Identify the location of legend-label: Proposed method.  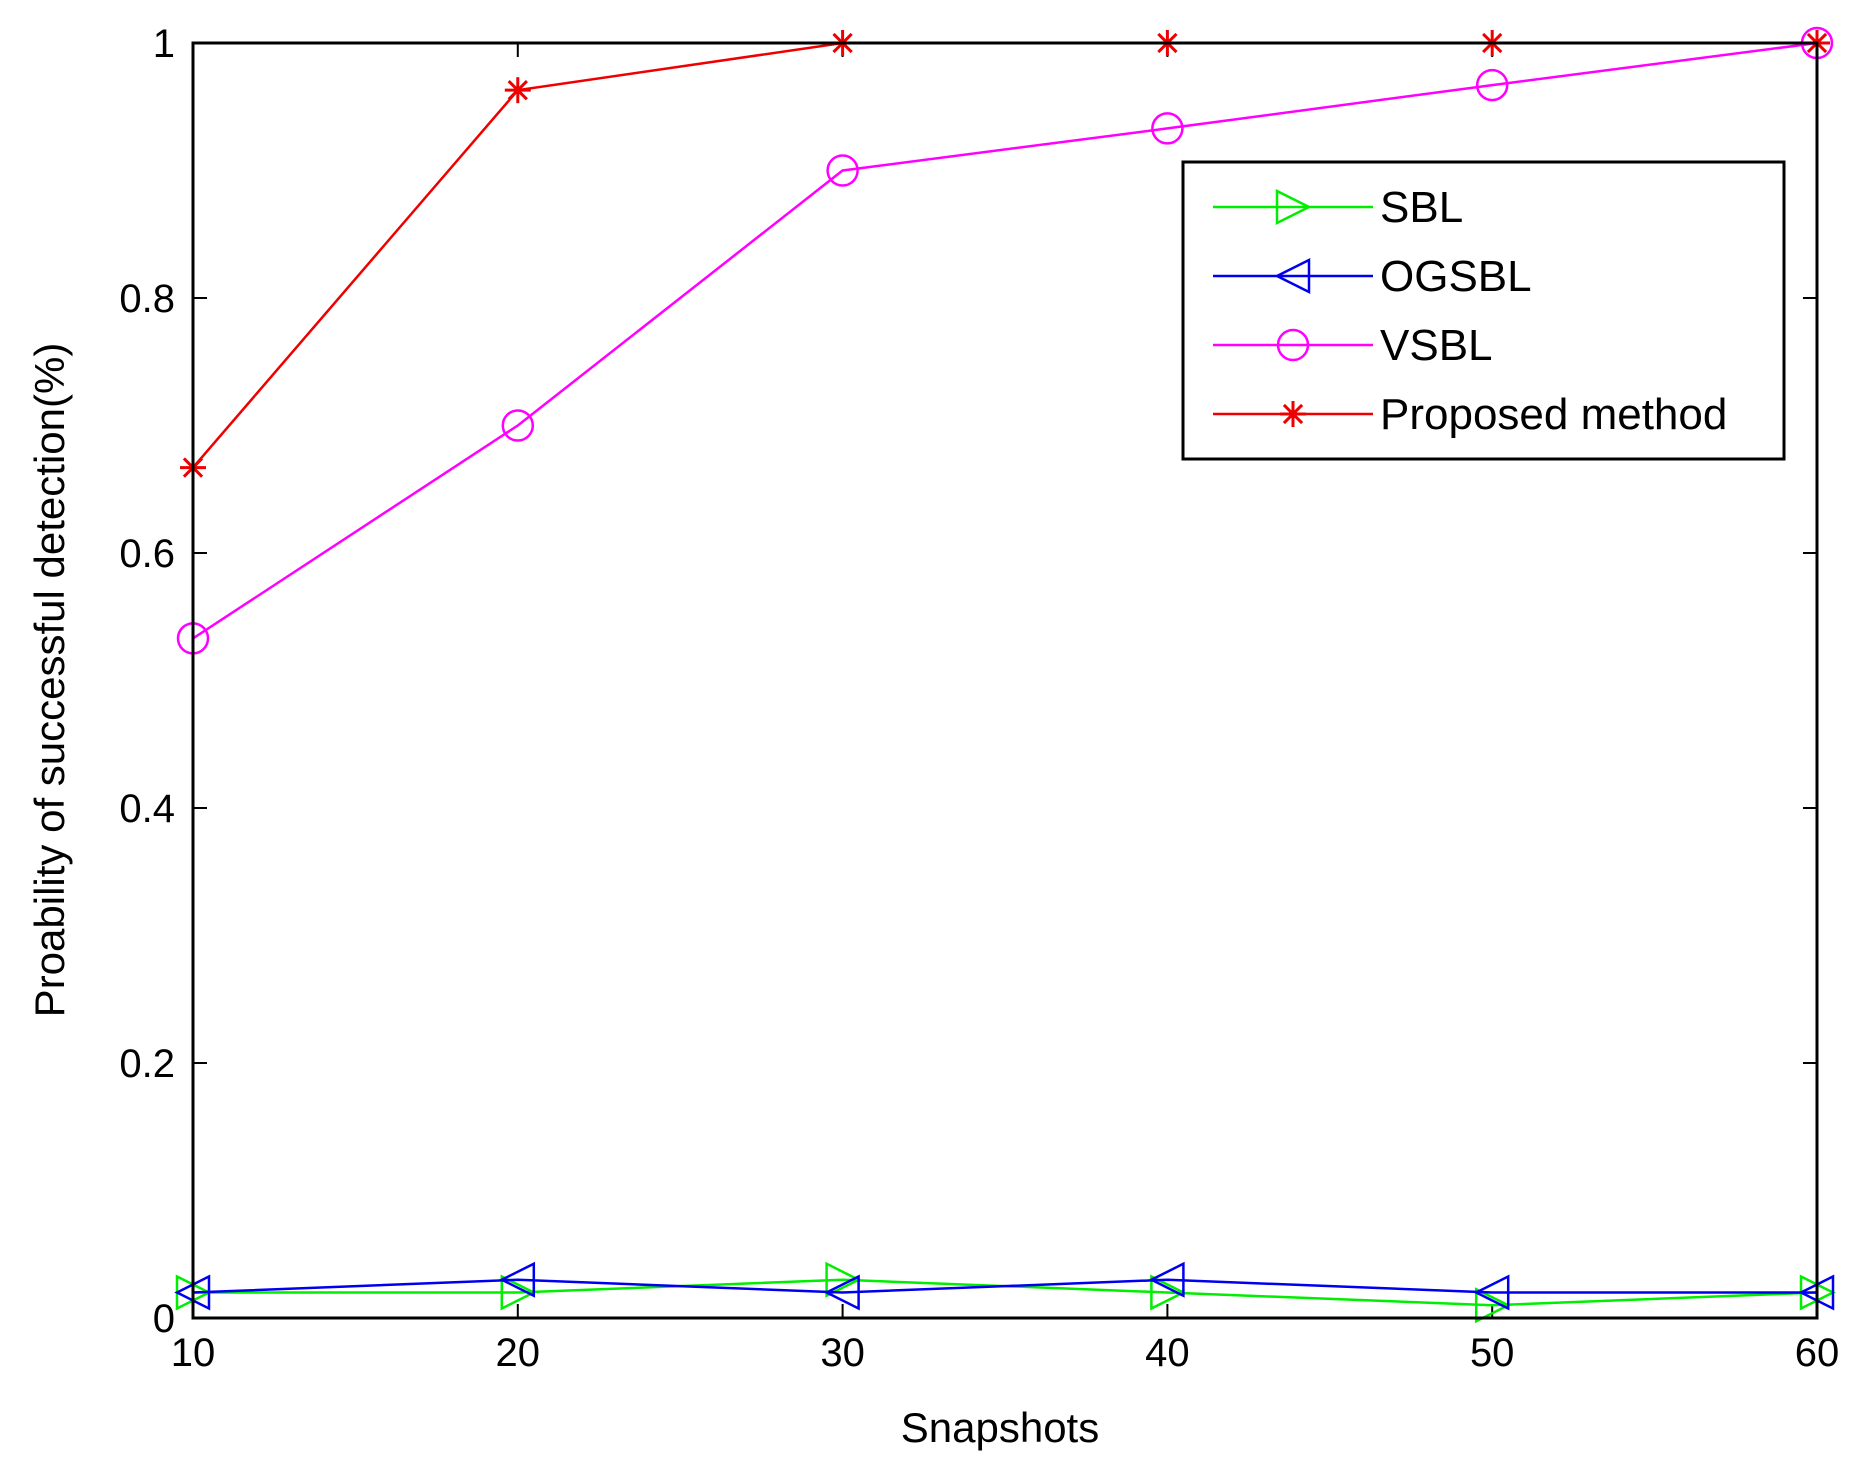
(1553, 414).